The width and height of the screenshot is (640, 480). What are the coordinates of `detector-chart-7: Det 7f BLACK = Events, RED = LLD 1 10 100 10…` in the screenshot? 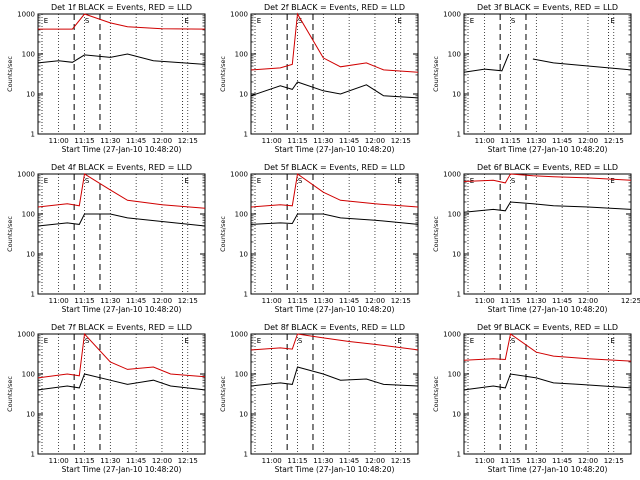 It's located at (106, 398).